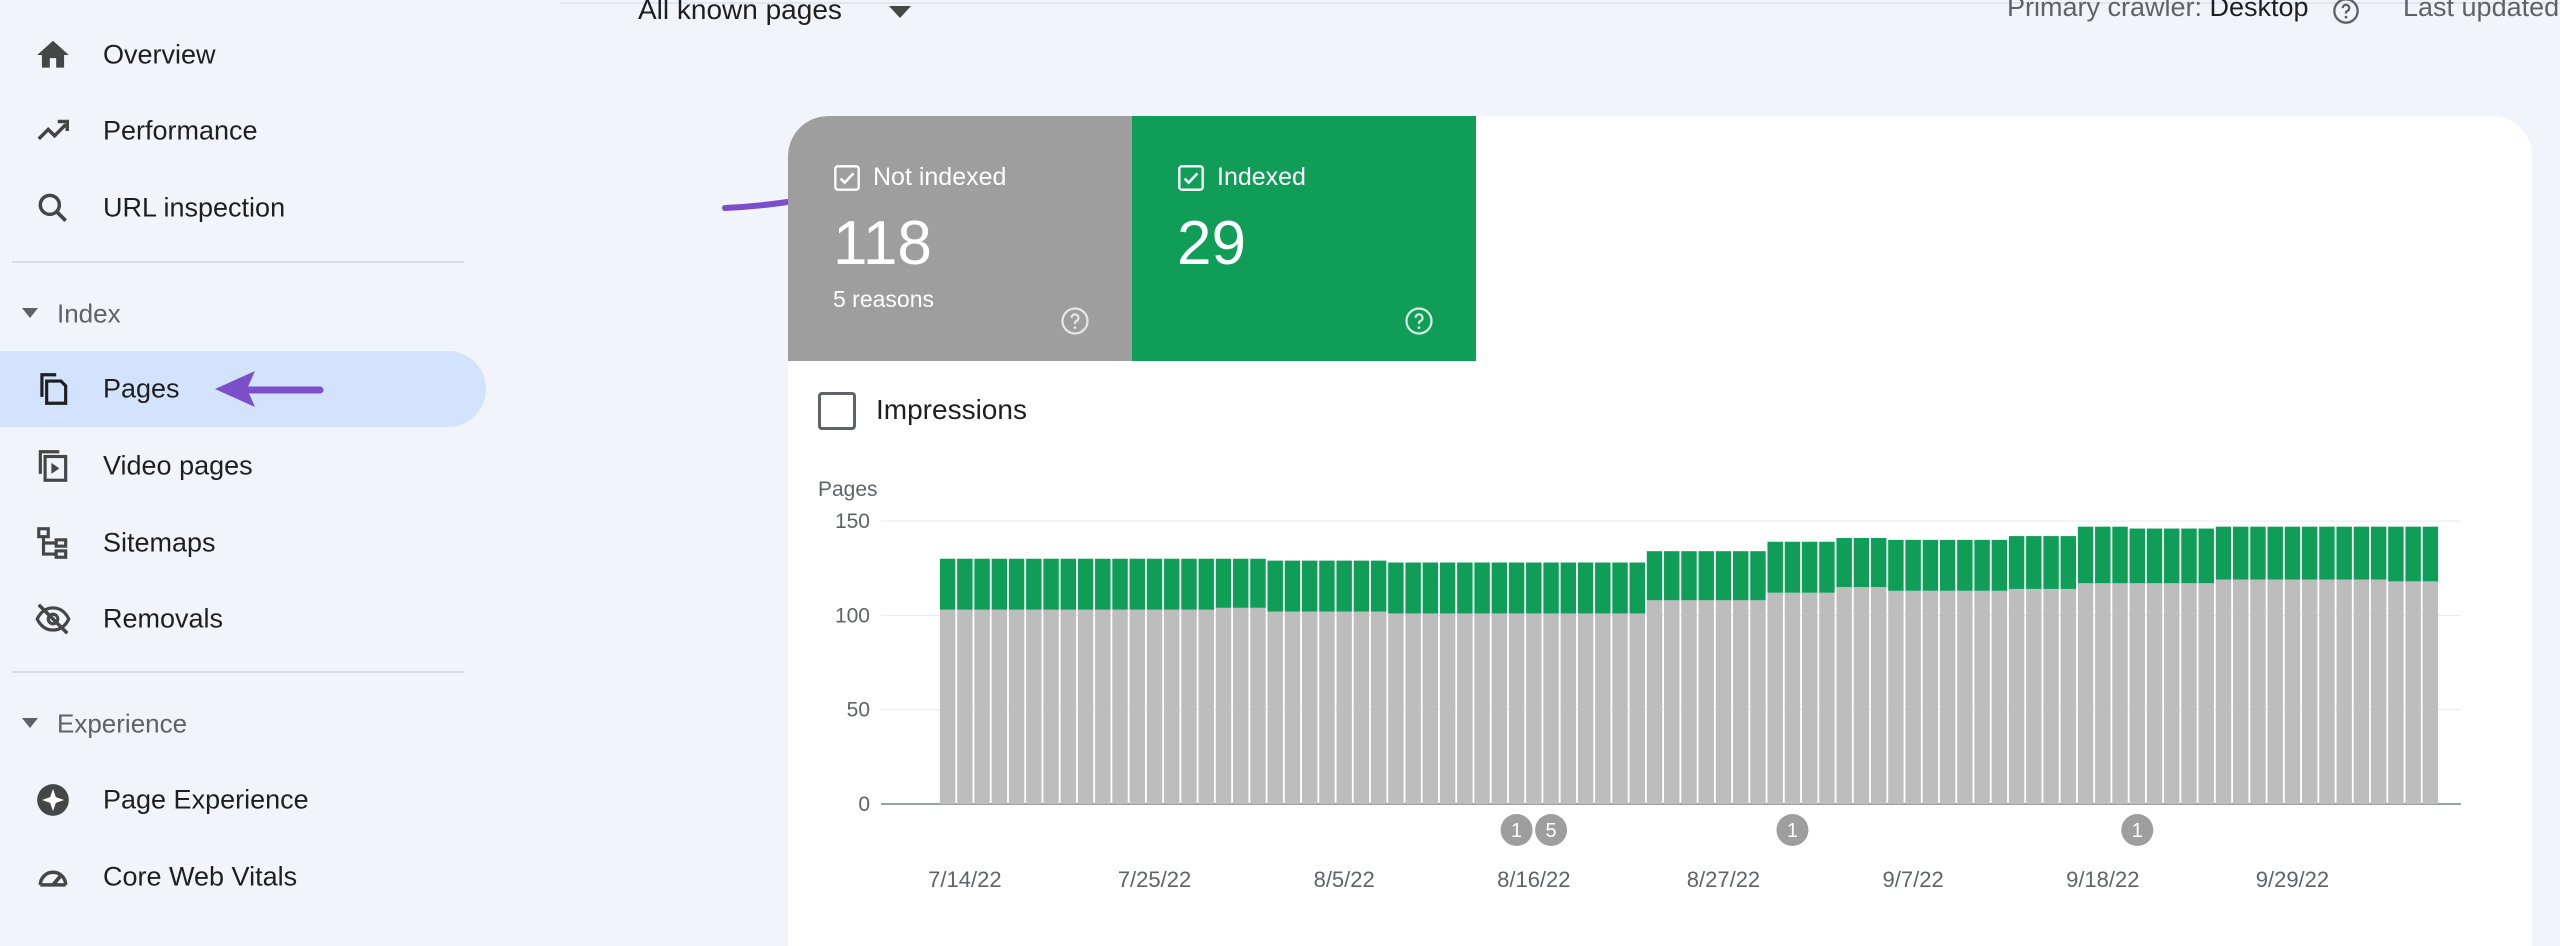  I want to click on sidebar-item-video-pages: Video pages, so click(243, 466).